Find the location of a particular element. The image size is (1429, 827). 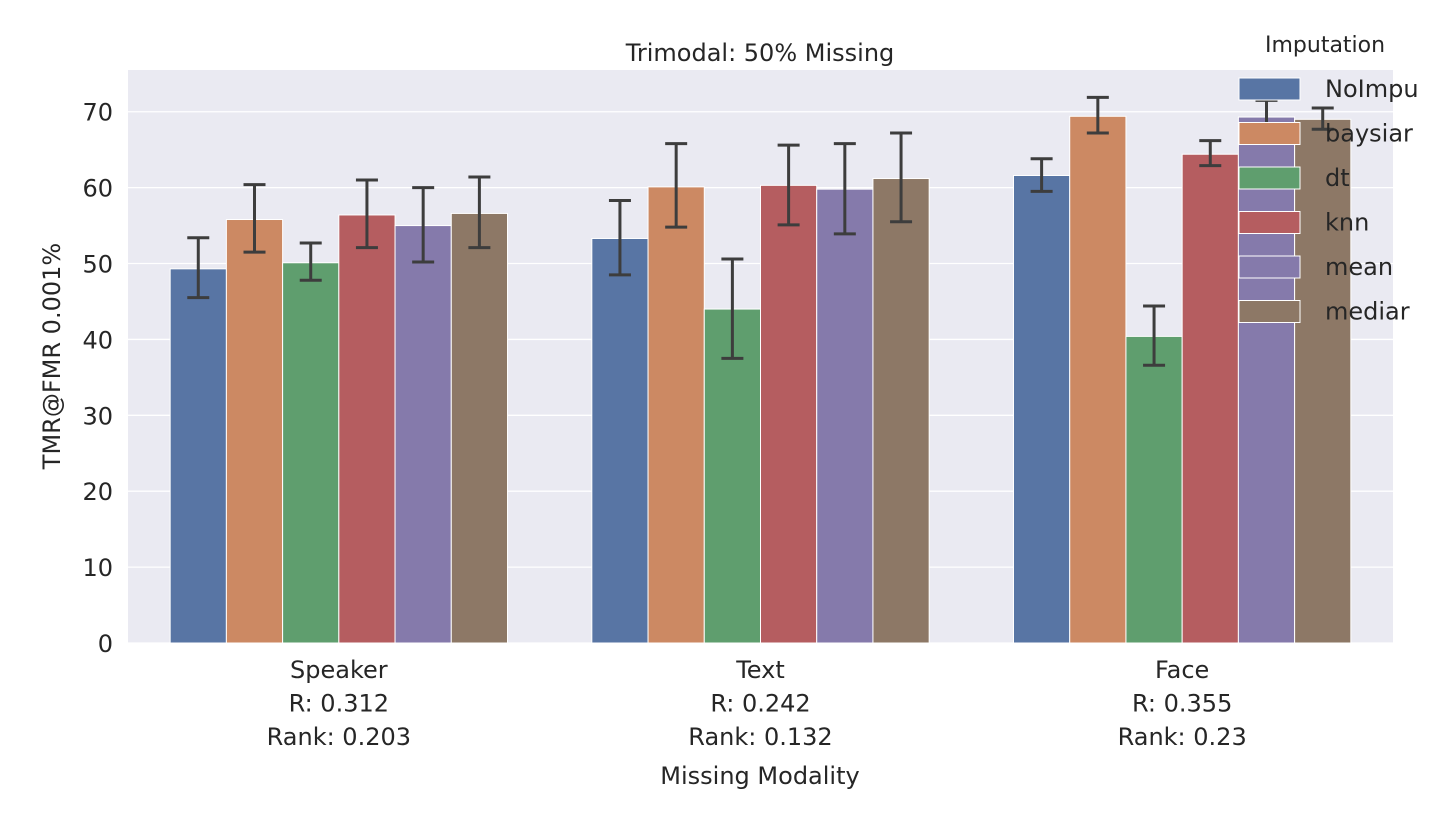

y-tick-label-6: 60 is located at coordinates (97, 189).